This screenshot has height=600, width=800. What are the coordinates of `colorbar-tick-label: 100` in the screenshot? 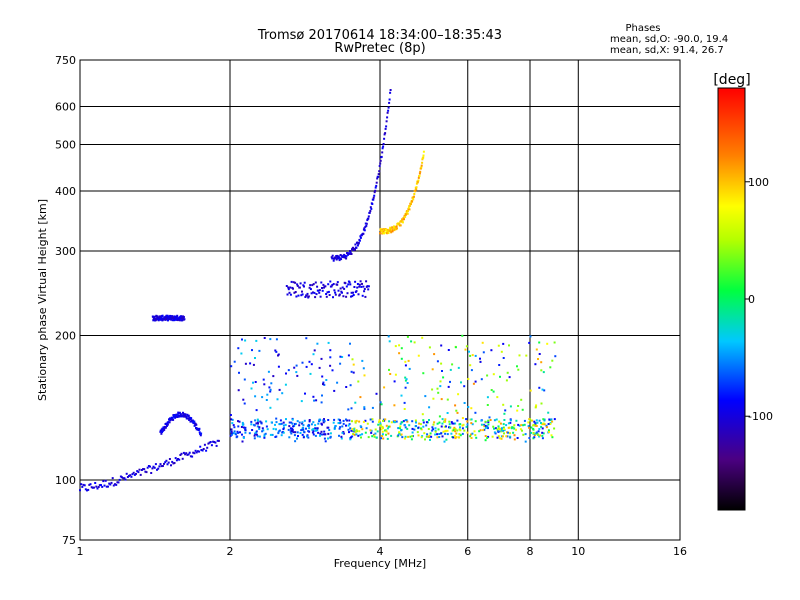 It's located at (758, 182).